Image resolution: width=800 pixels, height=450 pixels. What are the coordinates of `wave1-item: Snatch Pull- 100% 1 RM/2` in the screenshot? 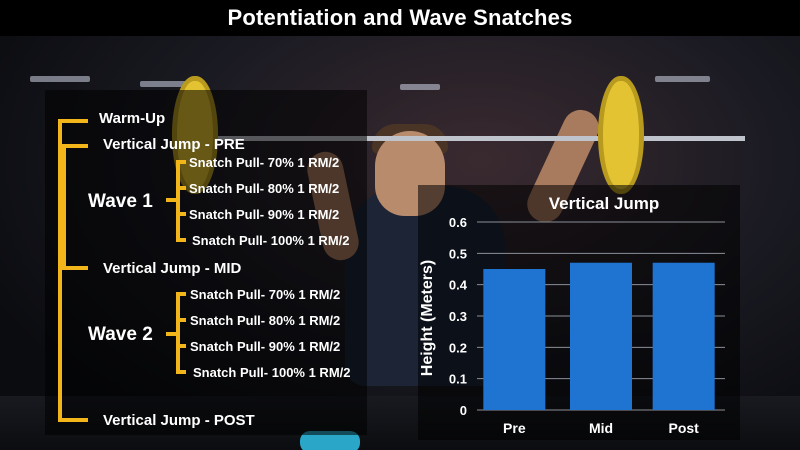 It's located at (271, 240).